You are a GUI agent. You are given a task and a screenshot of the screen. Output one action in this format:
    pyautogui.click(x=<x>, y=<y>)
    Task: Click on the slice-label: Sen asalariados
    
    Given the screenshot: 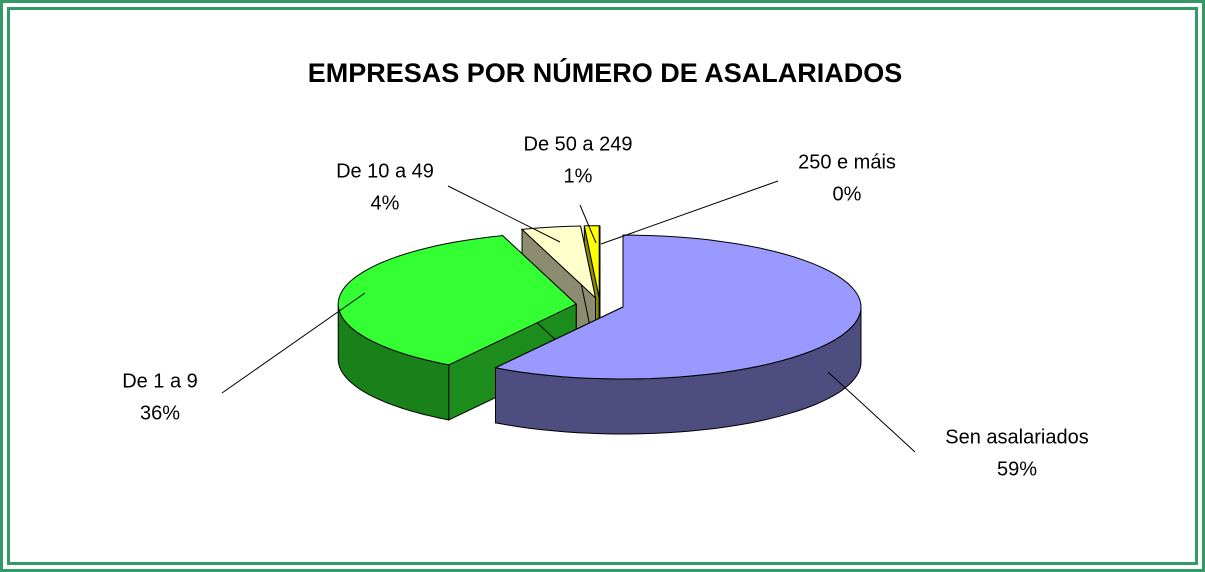 What is the action you would take?
    pyautogui.click(x=1016, y=437)
    